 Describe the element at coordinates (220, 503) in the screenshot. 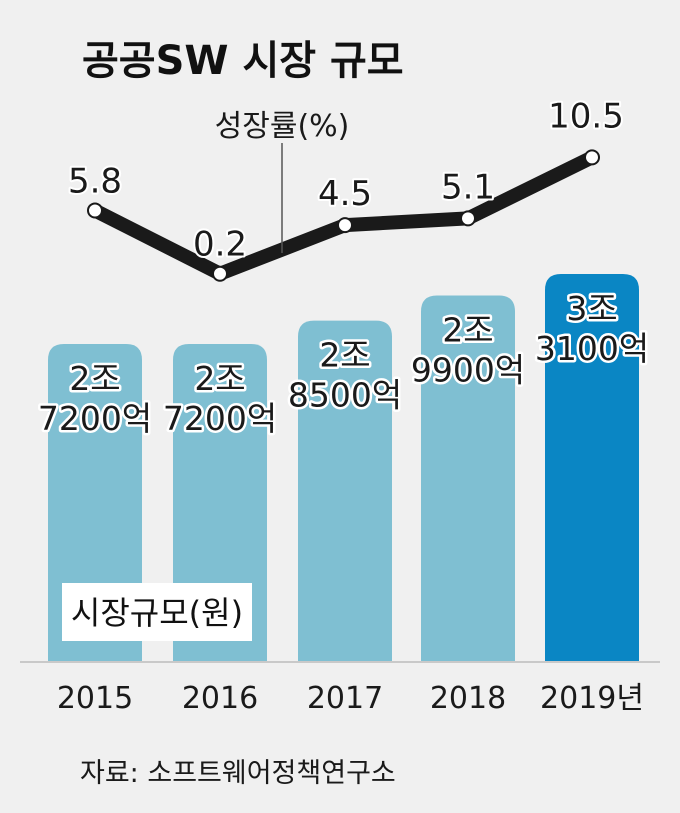

I see `bar-2016` at that location.